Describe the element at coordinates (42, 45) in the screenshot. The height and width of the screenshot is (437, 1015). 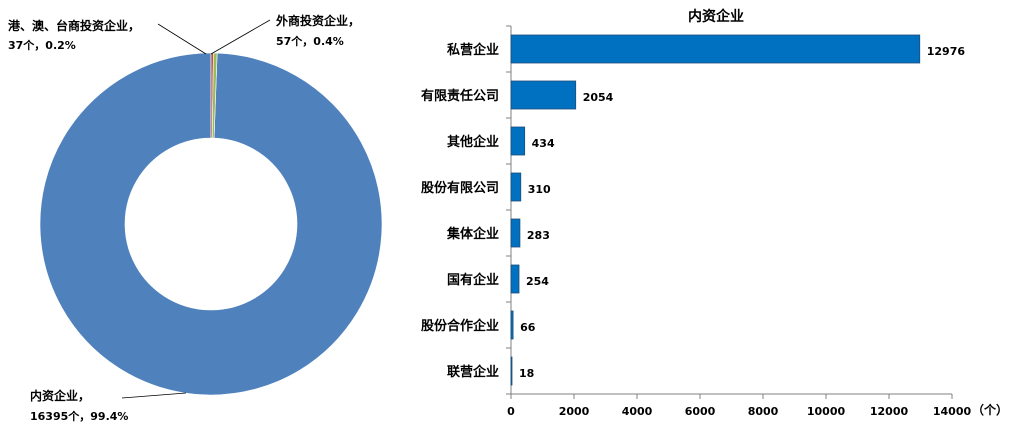
I see `label-hk-macau-taiwan-value: 37个，0.2%` at that location.